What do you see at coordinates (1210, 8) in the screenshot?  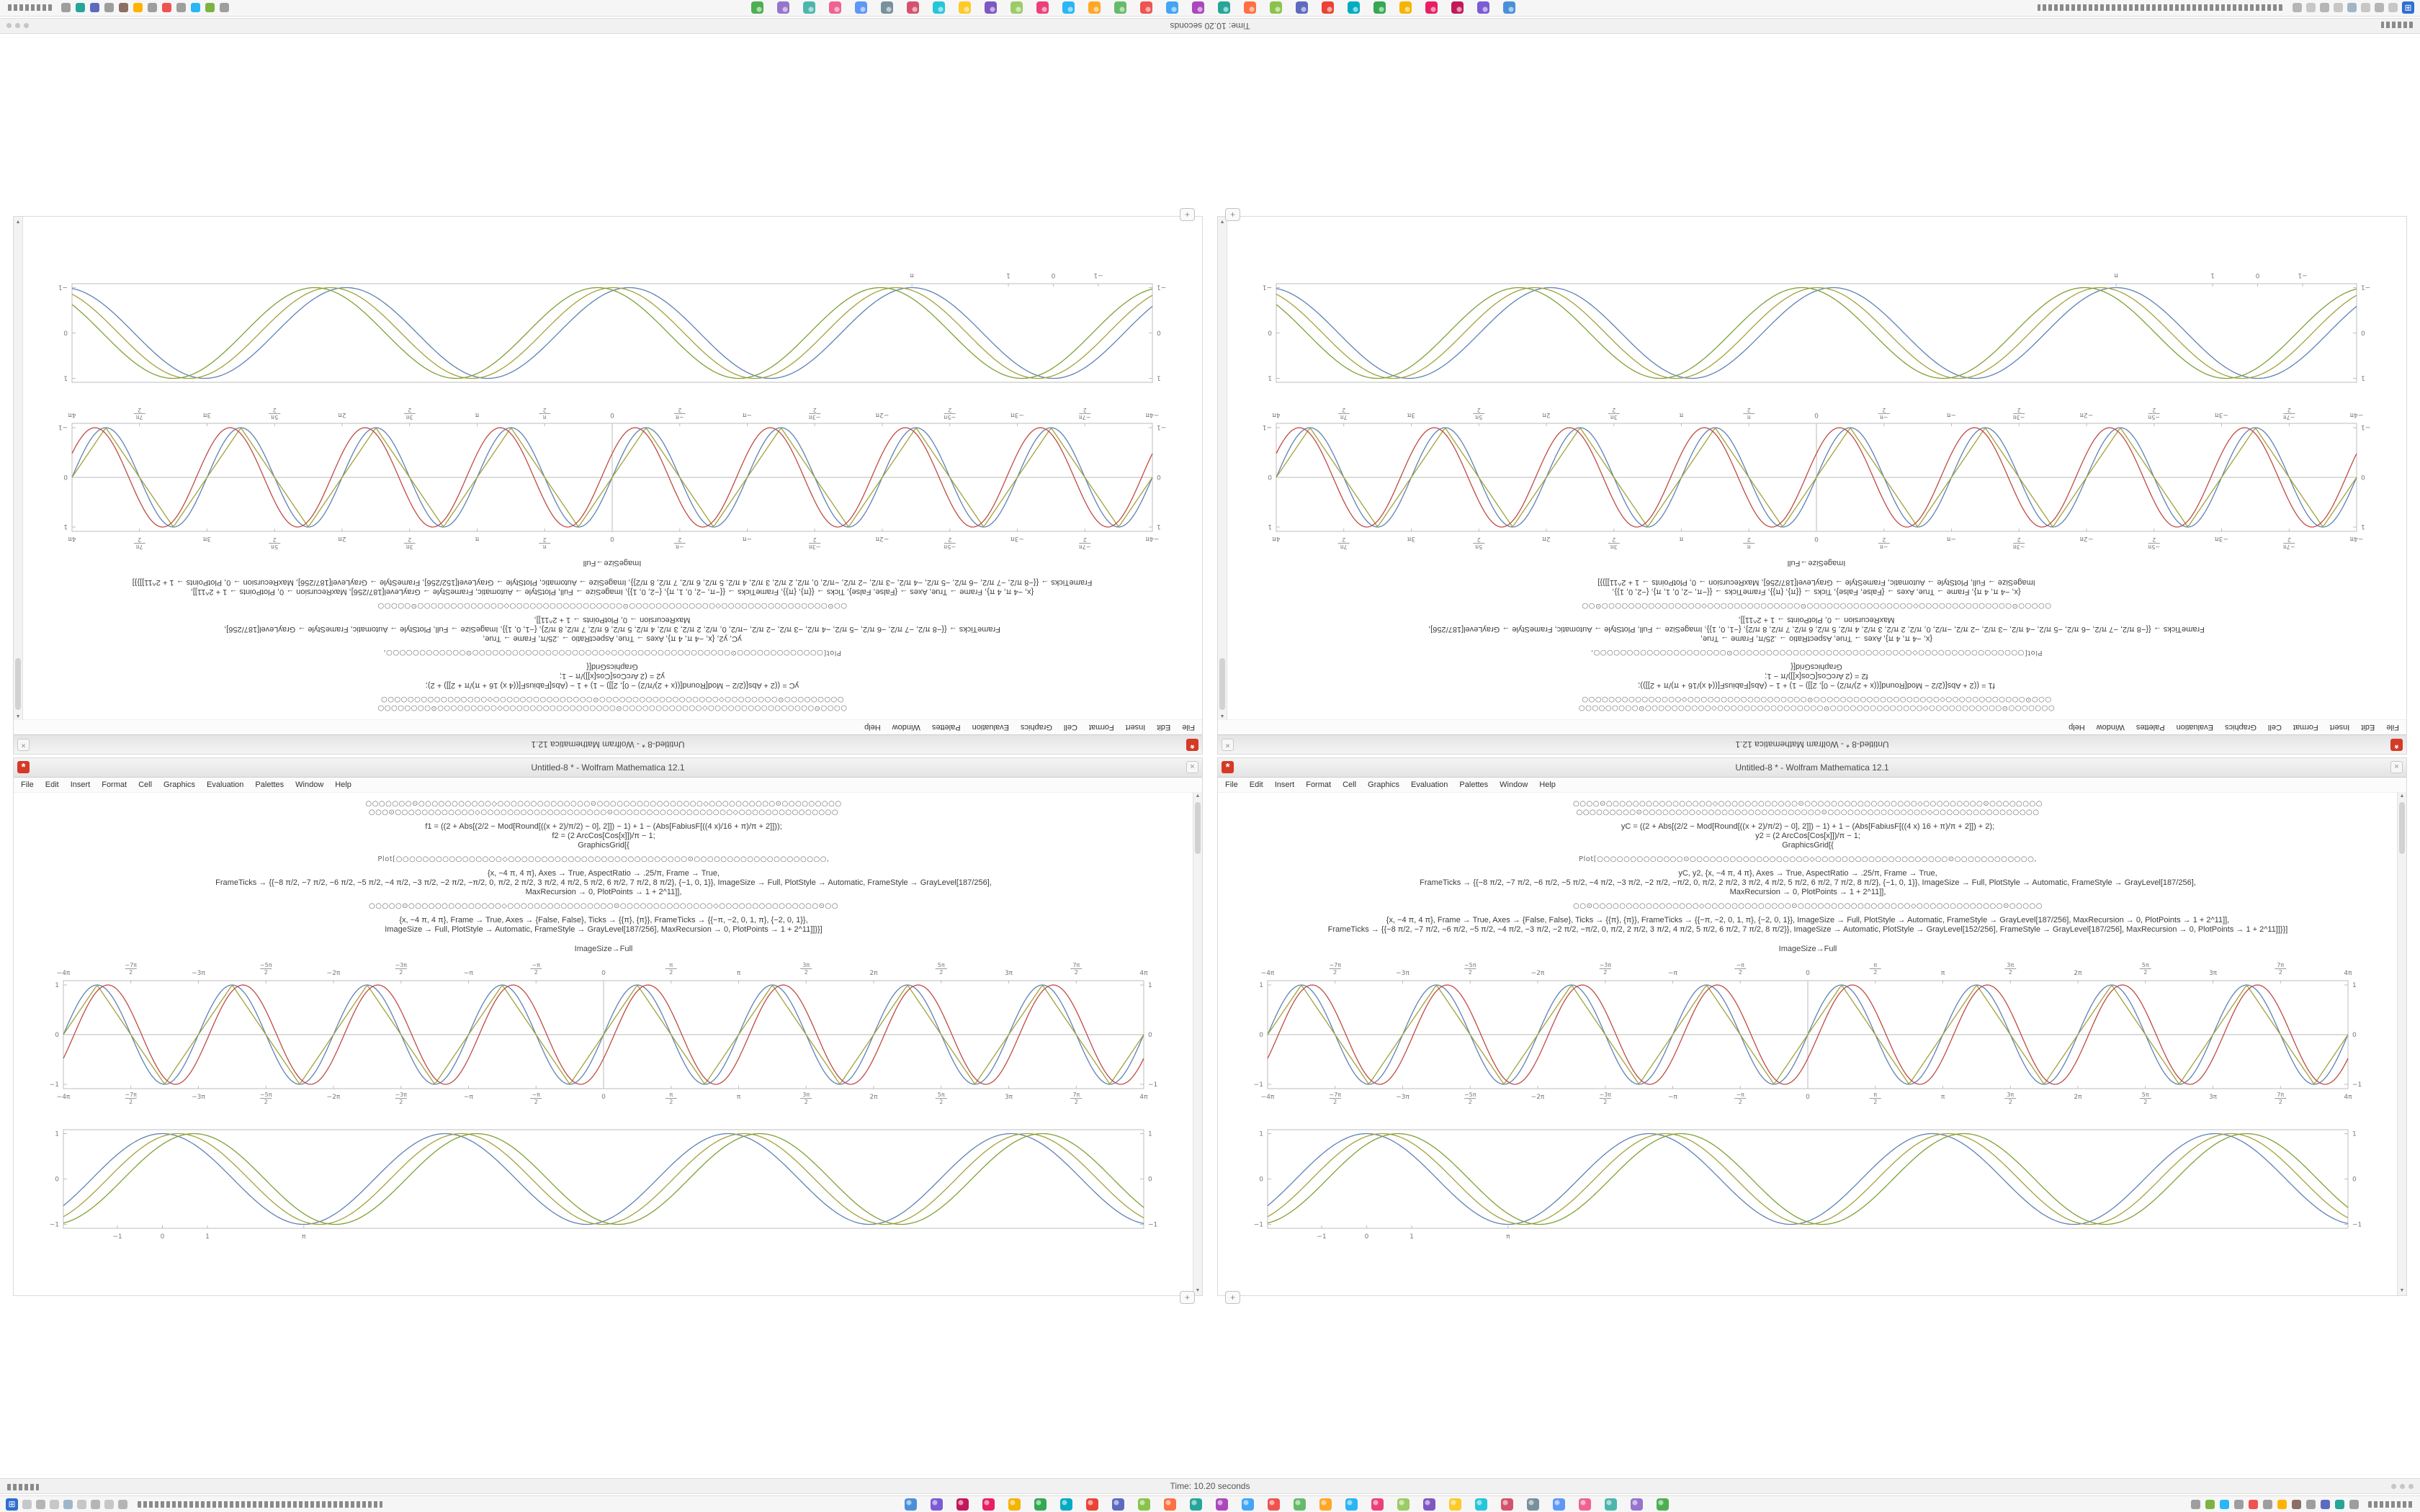 I see `taskbar: ⊞` at bounding box center [1210, 8].